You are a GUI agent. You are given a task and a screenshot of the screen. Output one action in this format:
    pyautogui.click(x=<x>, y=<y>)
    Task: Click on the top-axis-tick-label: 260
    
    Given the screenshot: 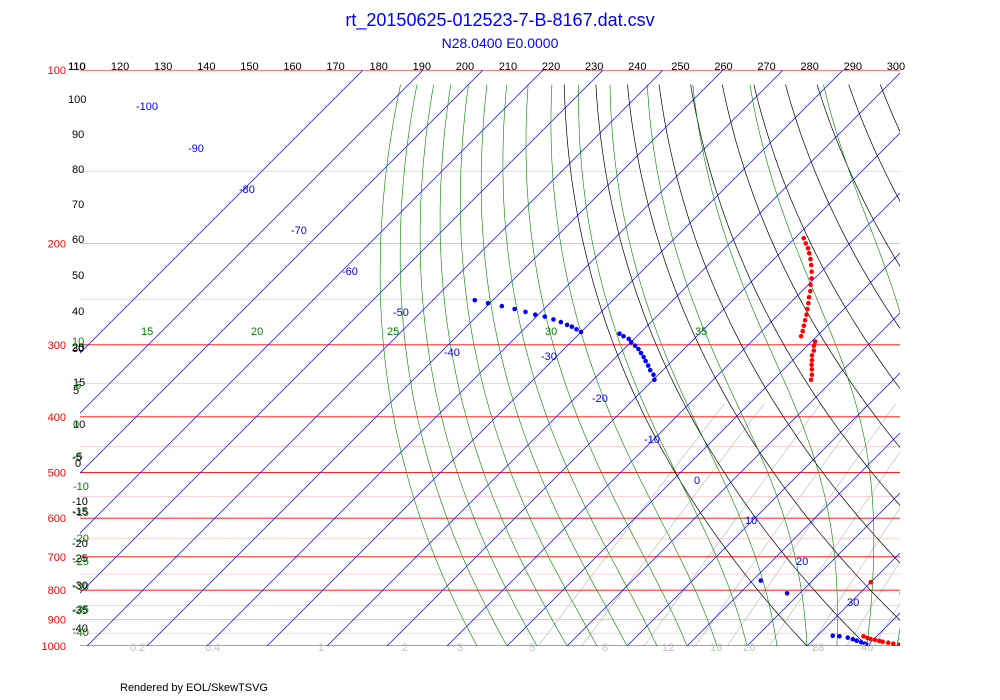 What is the action you would take?
    pyautogui.click(x=723, y=67)
    